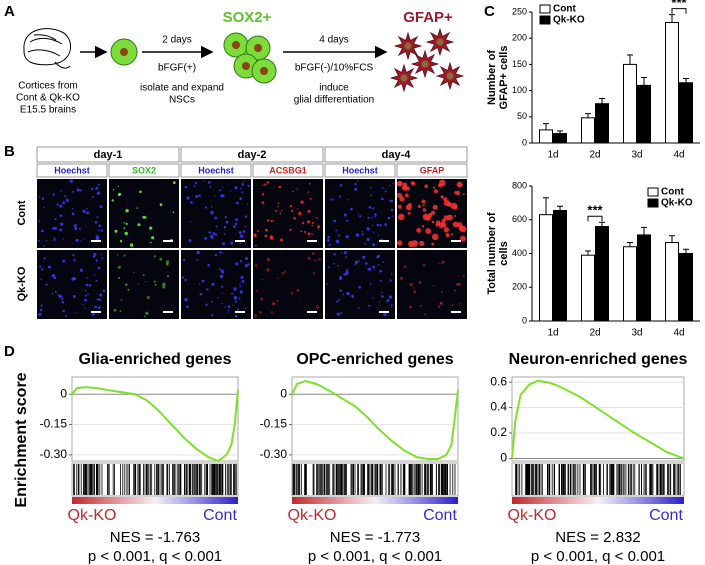 The height and width of the screenshot is (565, 705). What do you see at coordinates (9, 351) in the screenshot?
I see `panel-label: D` at bounding box center [9, 351].